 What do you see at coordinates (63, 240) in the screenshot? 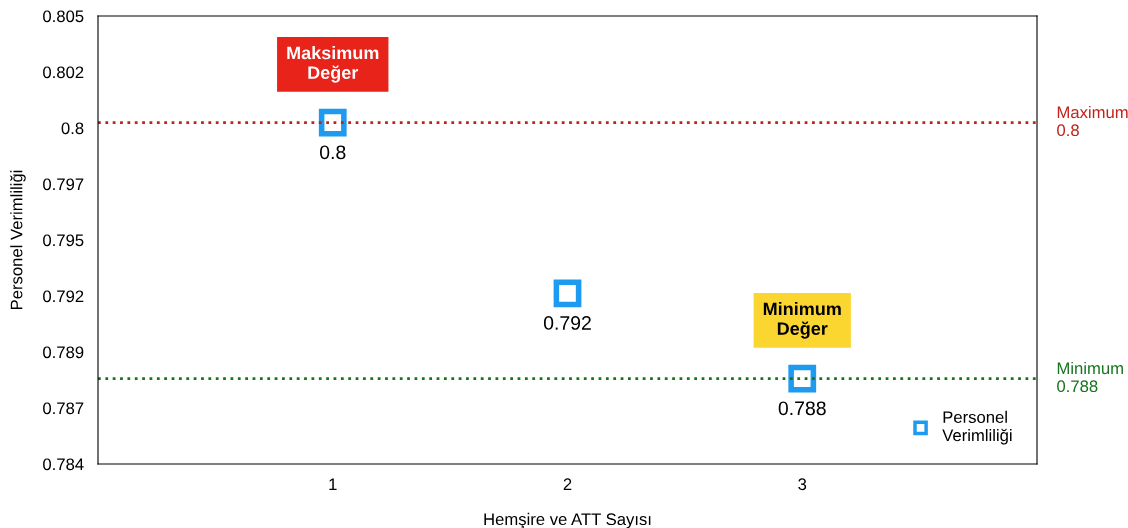
I see `y-tick-label: 0.795` at bounding box center [63, 240].